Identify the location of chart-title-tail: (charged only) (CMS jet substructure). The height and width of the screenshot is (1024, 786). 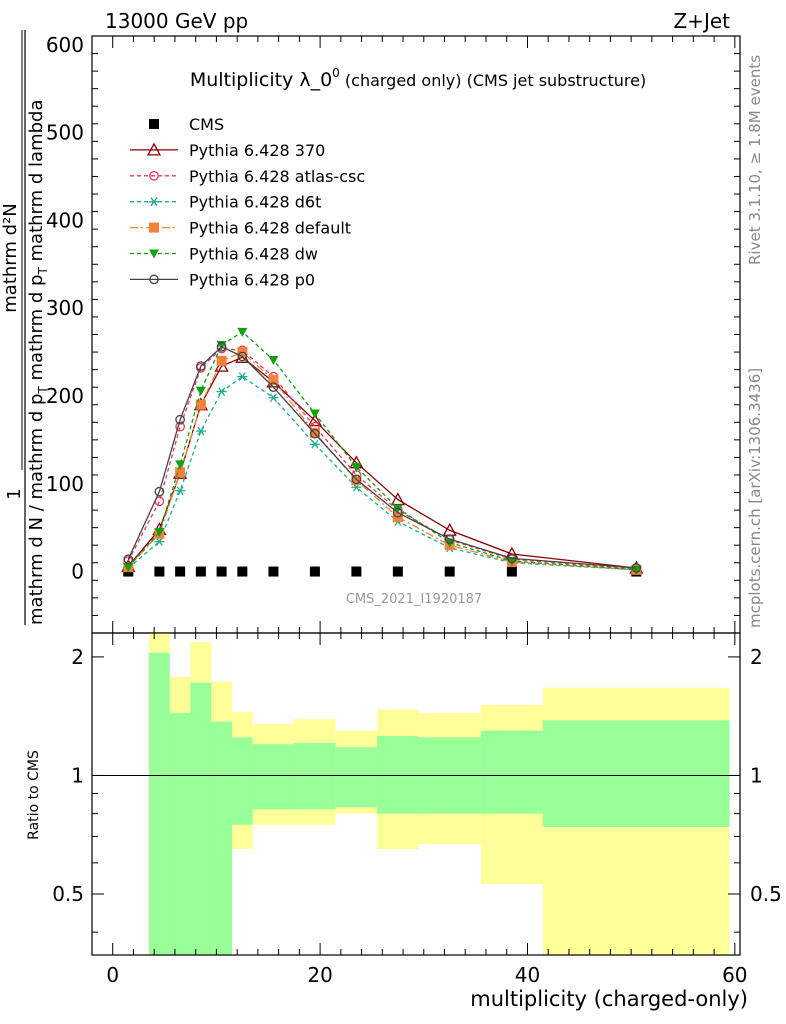
(493, 80).